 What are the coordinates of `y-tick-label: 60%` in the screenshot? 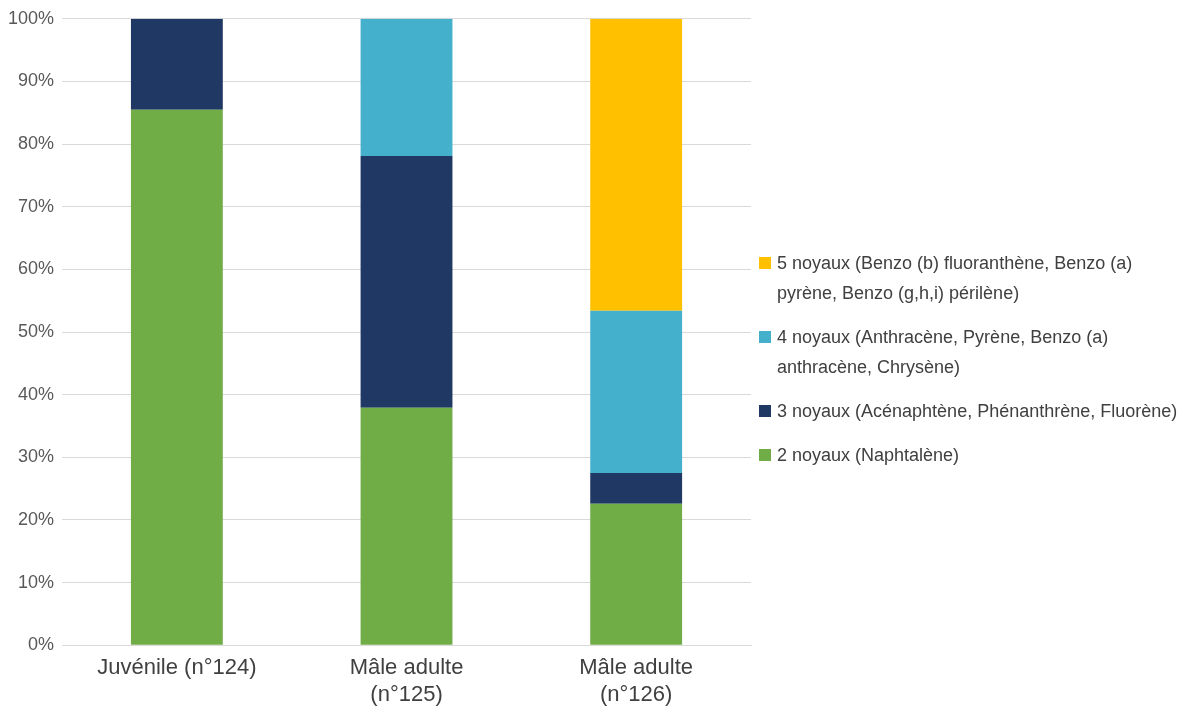 It's located at (36, 268).